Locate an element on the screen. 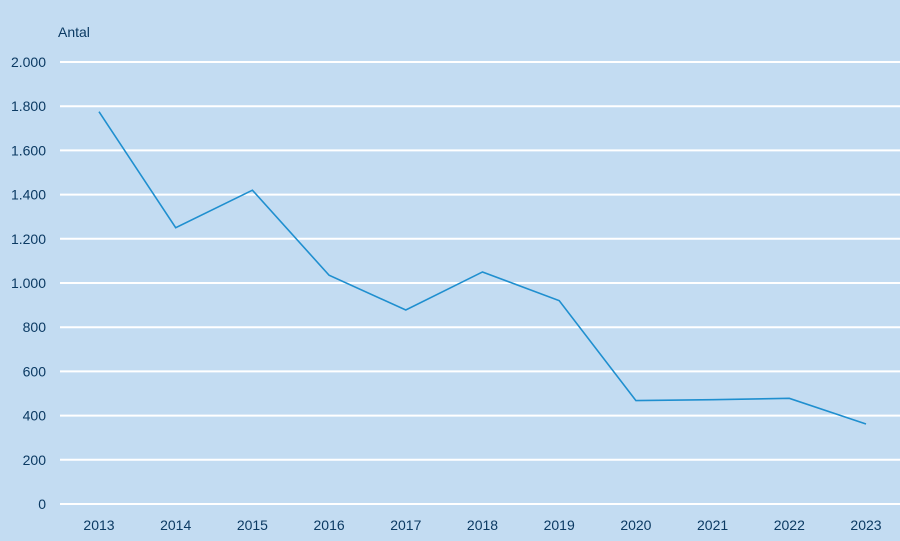 The width and height of the screenshot is (900, 541). y-tick-label: 1.000 is located at coordinates (28, 283).